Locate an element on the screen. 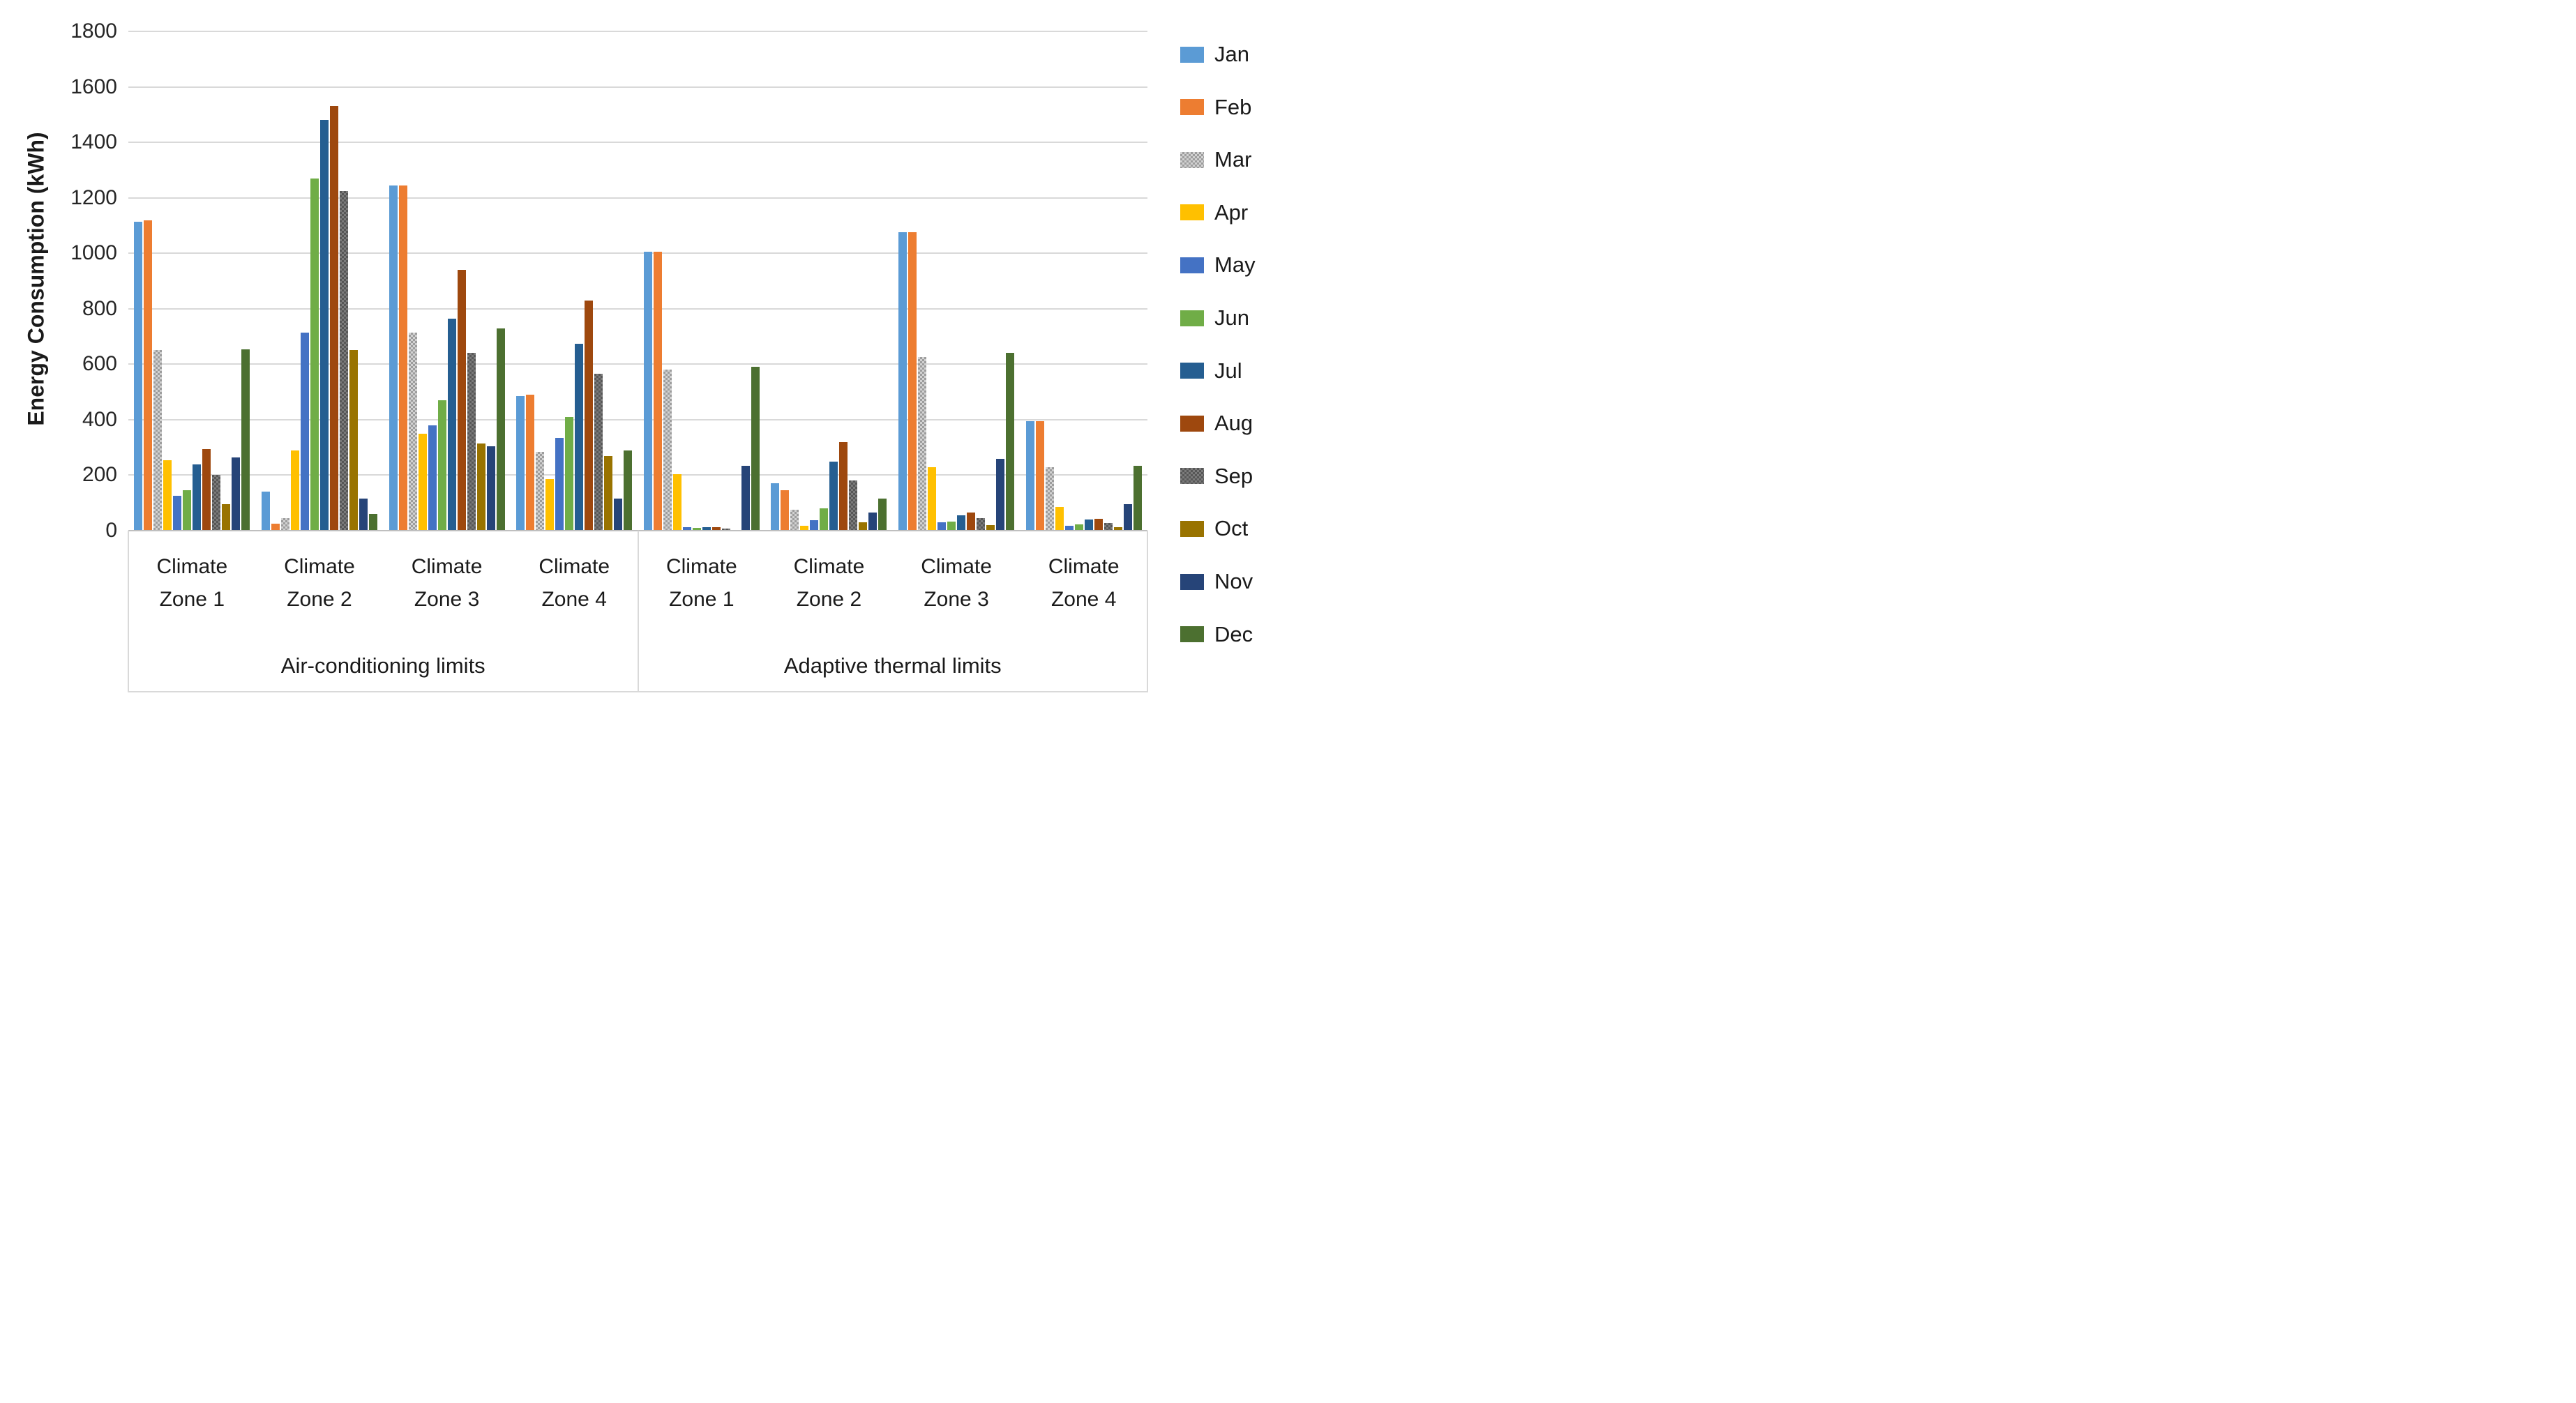  legend: Jan Feb Mar Apr May Jun Jul Aug Sep Oct Nov Dec is located at coordinates (1232, 351).